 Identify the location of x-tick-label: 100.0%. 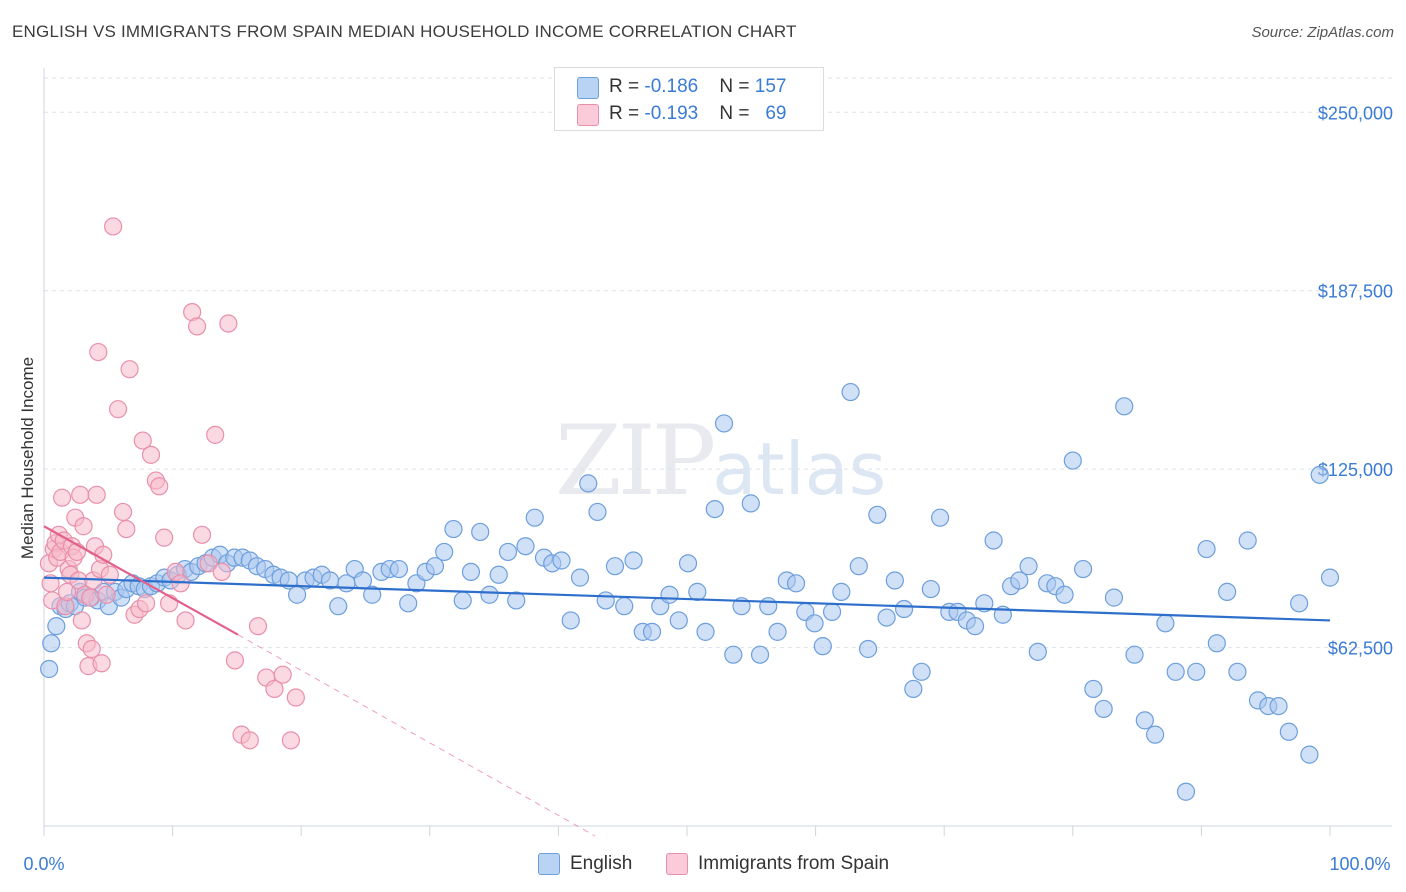
(1359, 864).